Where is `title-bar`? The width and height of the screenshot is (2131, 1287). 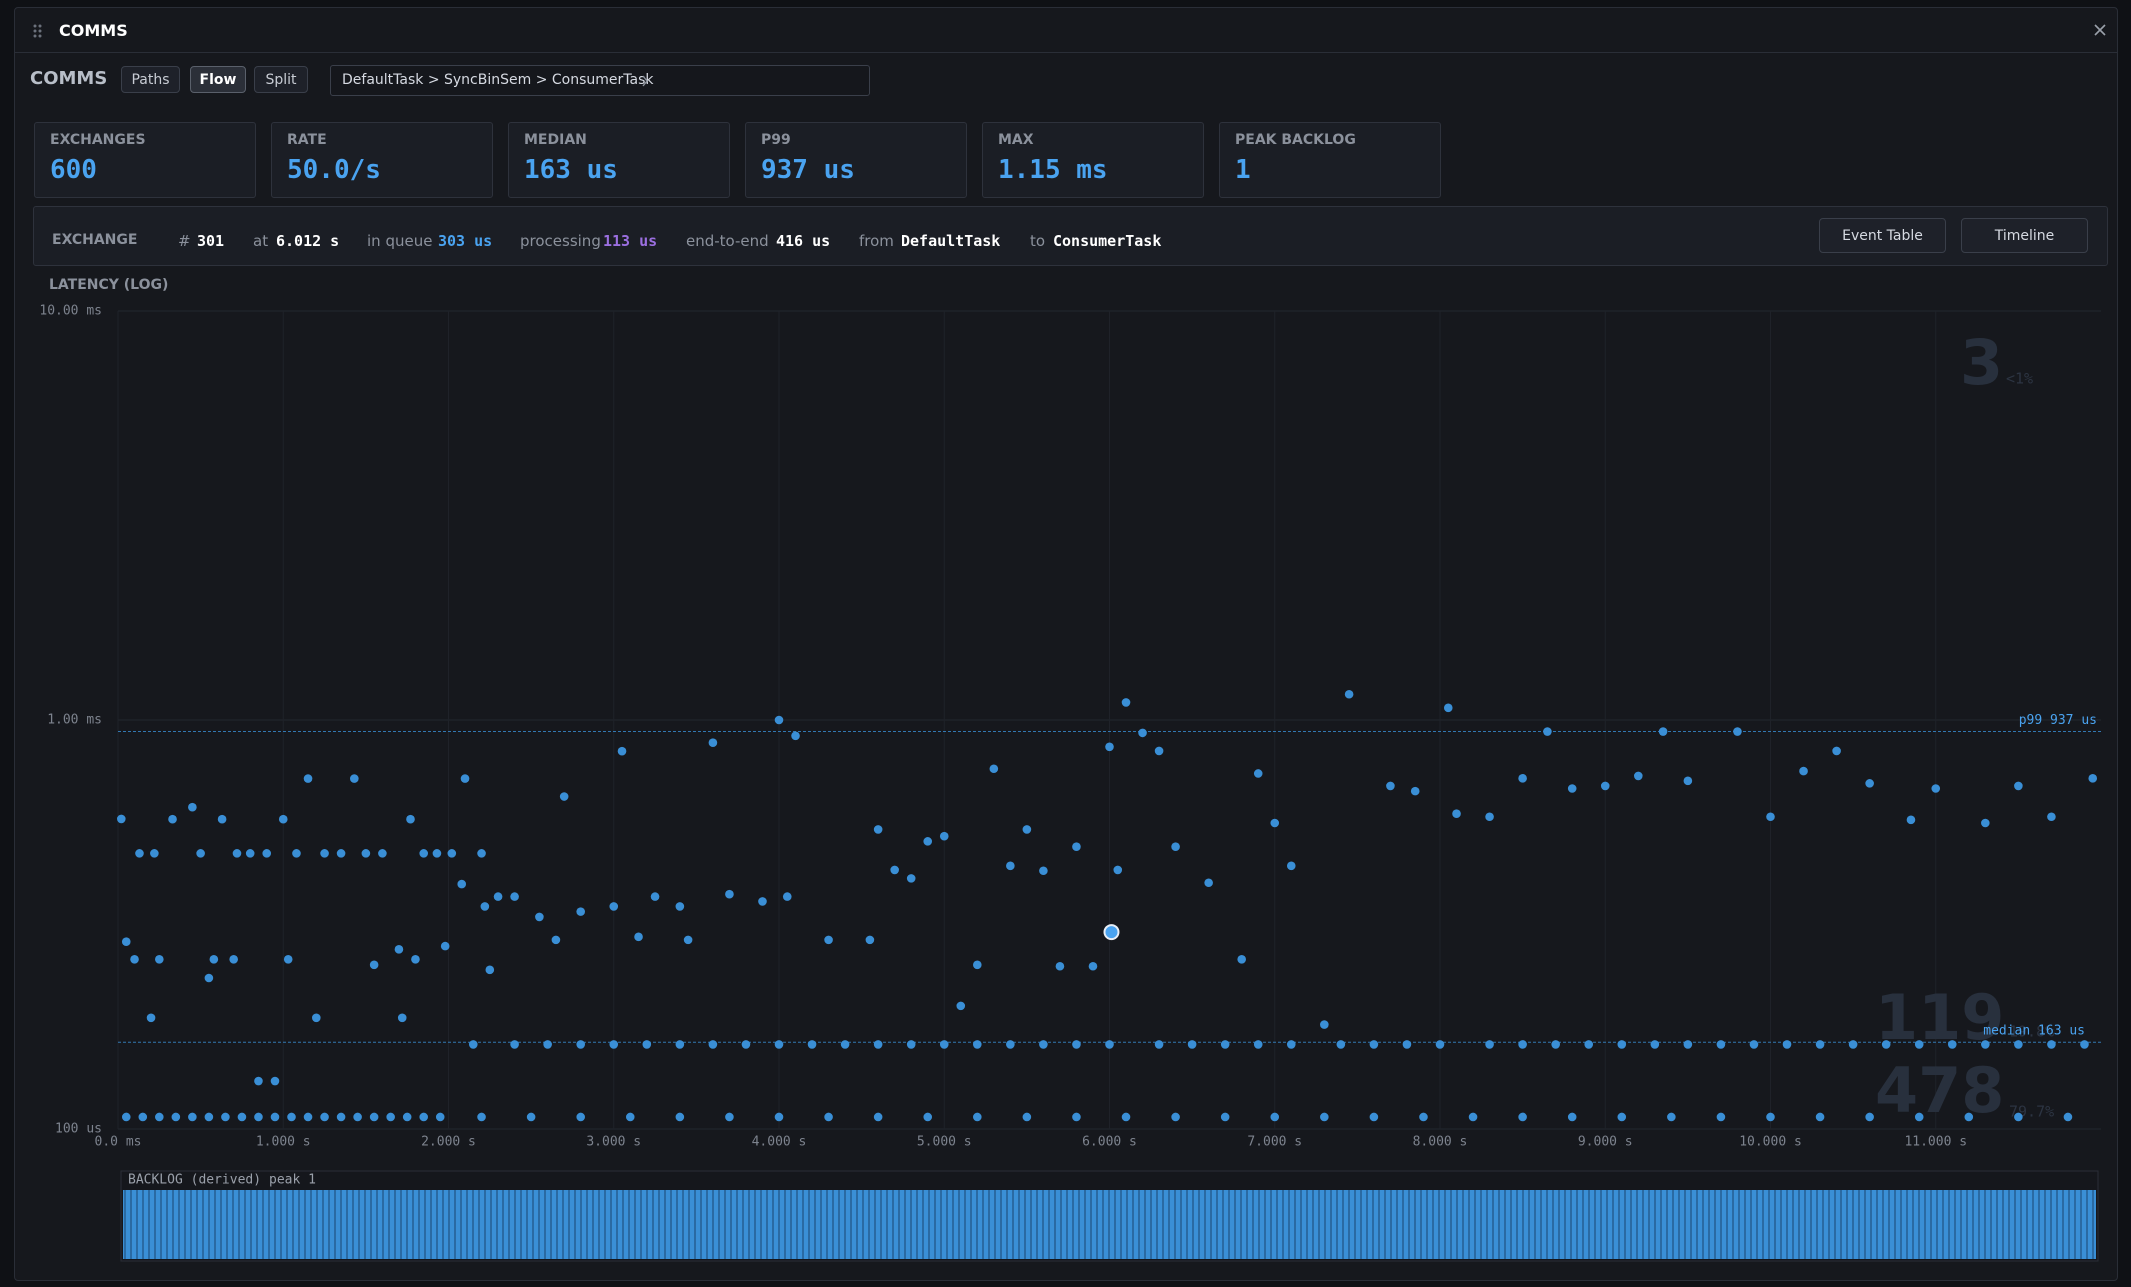 title-bar is located at coordinates (1066, 30).